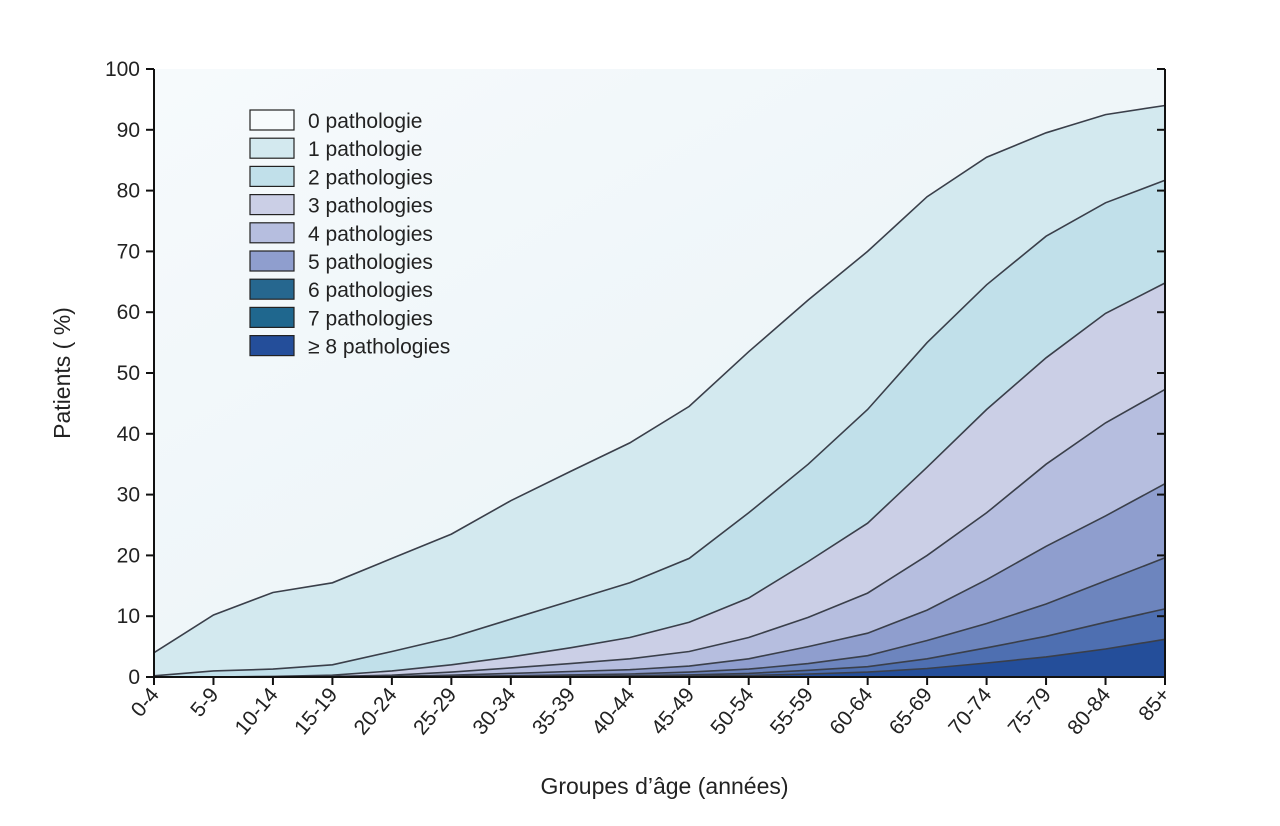 This screenshot has width=1280, height=826. I want to click on x-tick-label: 75-79, so click(1030, 711).